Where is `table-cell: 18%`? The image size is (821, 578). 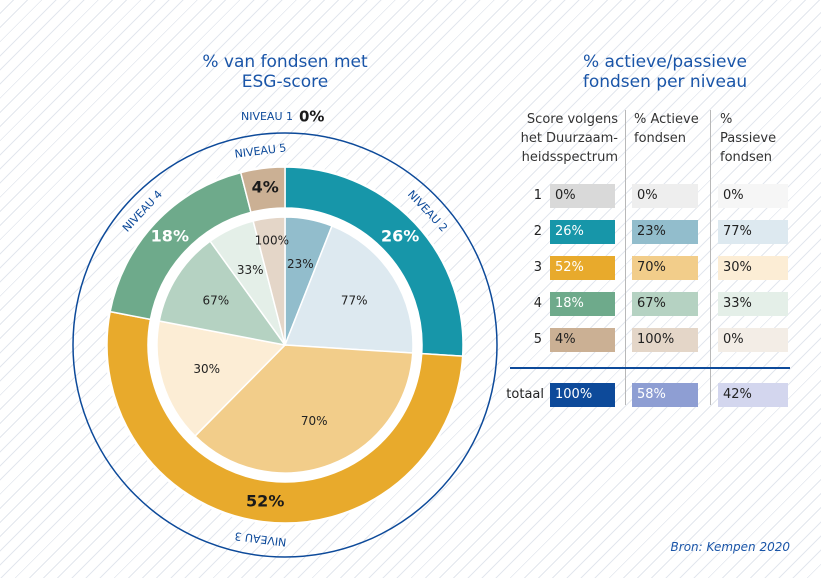
table-cell: 18% is located at coordinates (582, 304).